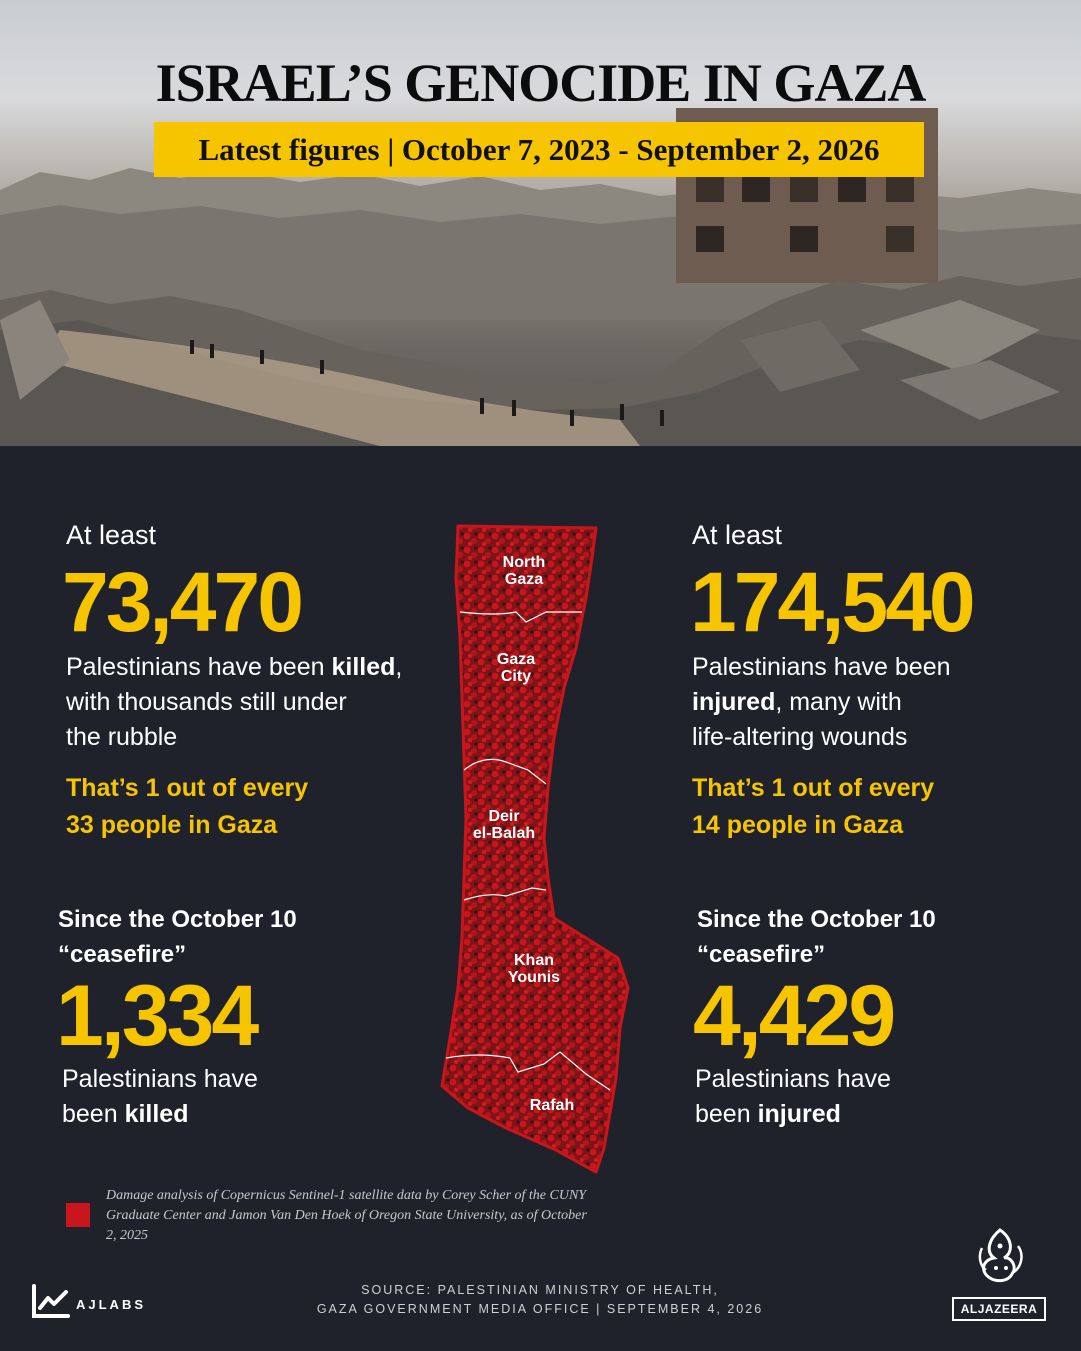 This screenshot has height=1351, width=1081. Describe the element at coordinates (821, 667) in the screenshot. I see `injured-desc-line1: Palestinians have been` at that location.